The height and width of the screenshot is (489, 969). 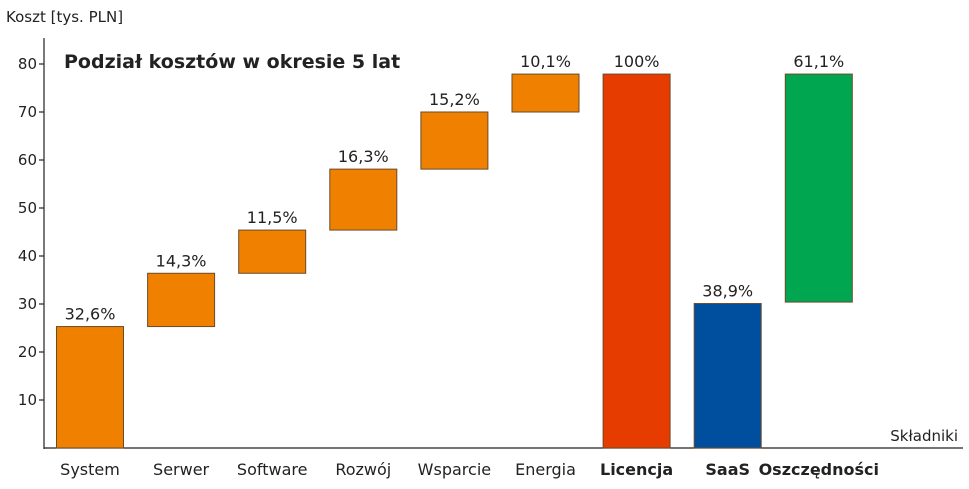 What do you see at coordinates (924, 436) in the screenshot?
I see `x-axis-title: Składniki` at bounding box center [924, 436].